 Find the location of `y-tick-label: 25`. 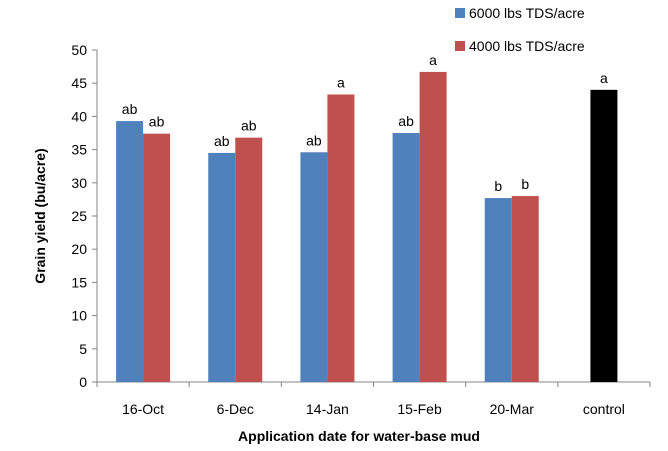

y-tick-label: 25 is located at coordinates (79, 216).